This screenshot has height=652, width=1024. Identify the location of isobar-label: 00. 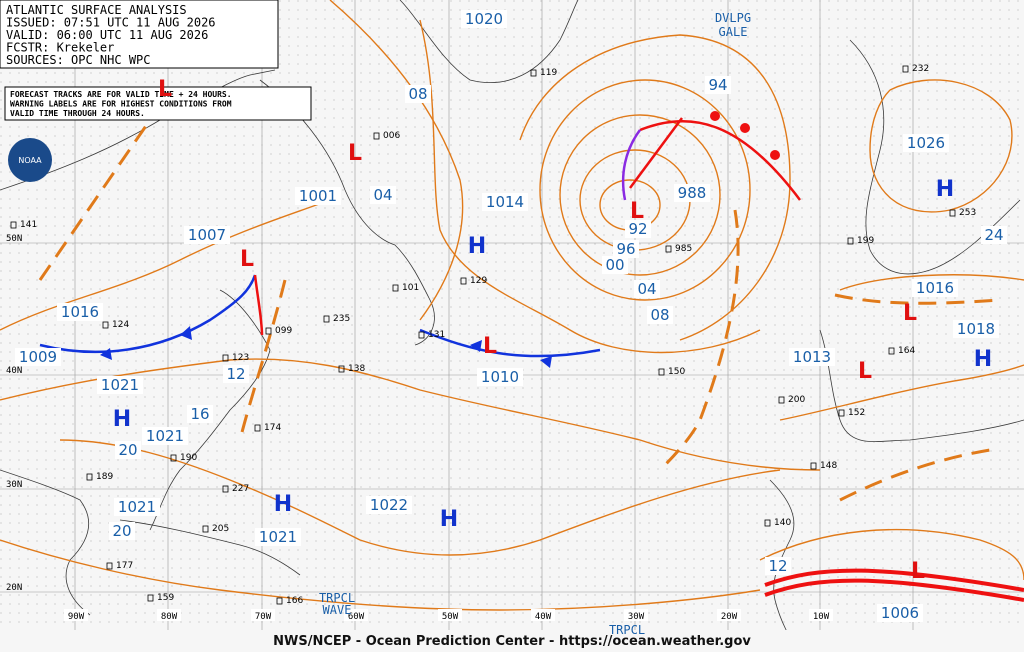
(614, 265).